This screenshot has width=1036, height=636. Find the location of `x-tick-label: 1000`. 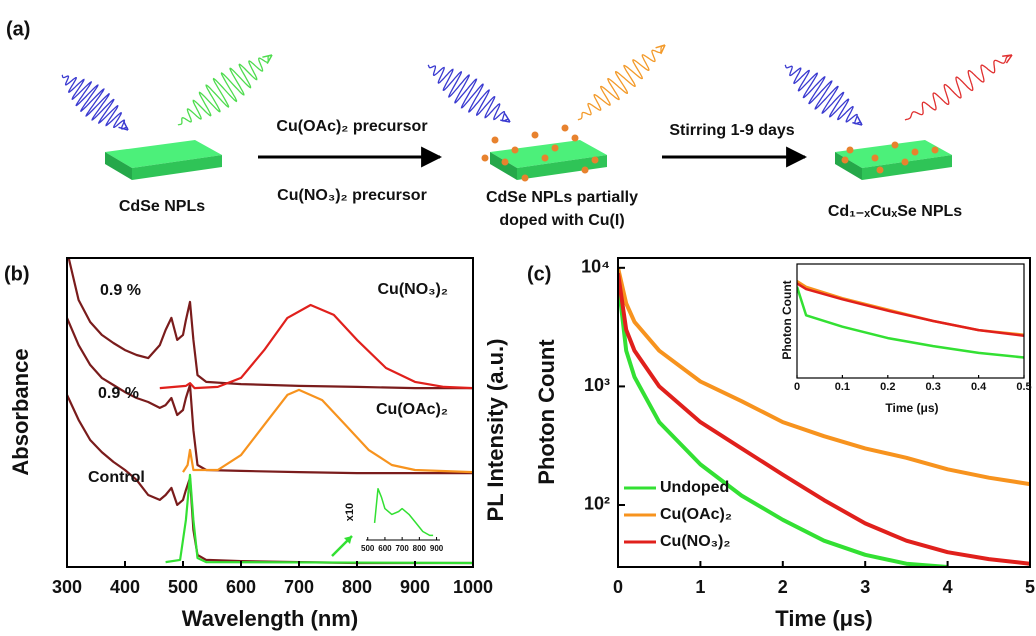

x-tick-label: 1000 is located at coordinates (473, 587).